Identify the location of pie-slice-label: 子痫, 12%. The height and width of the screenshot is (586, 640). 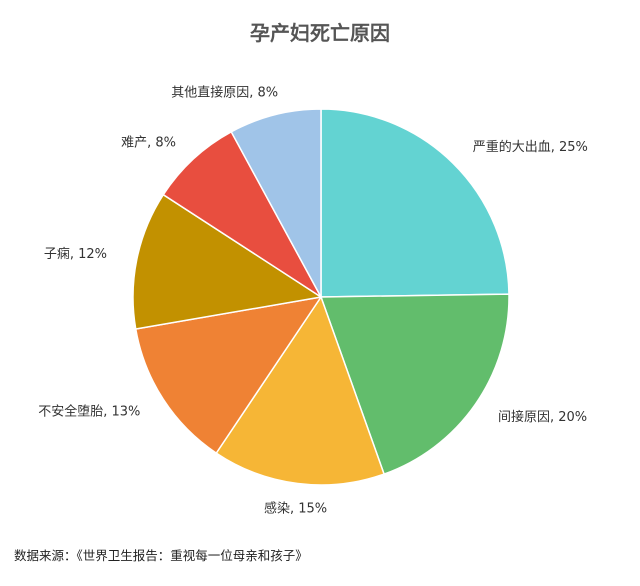
(75, 254).